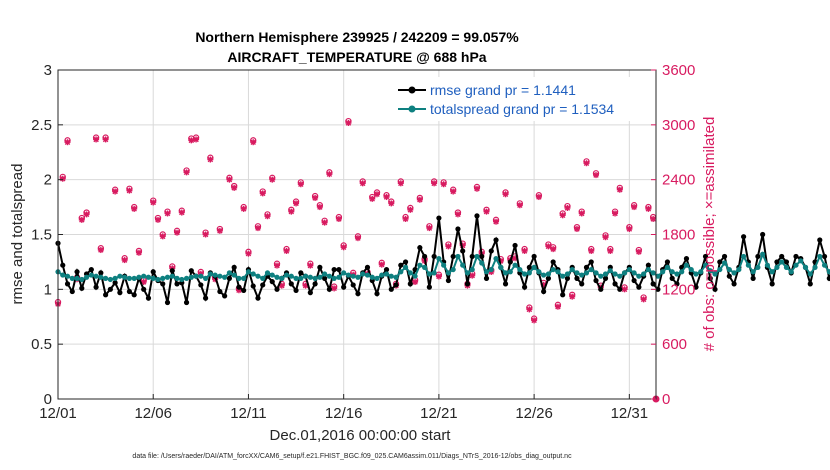  Describe the element at coordinates (48, 289) in the screenshot. I see `y-left-tick-label-2: 1` at that location.